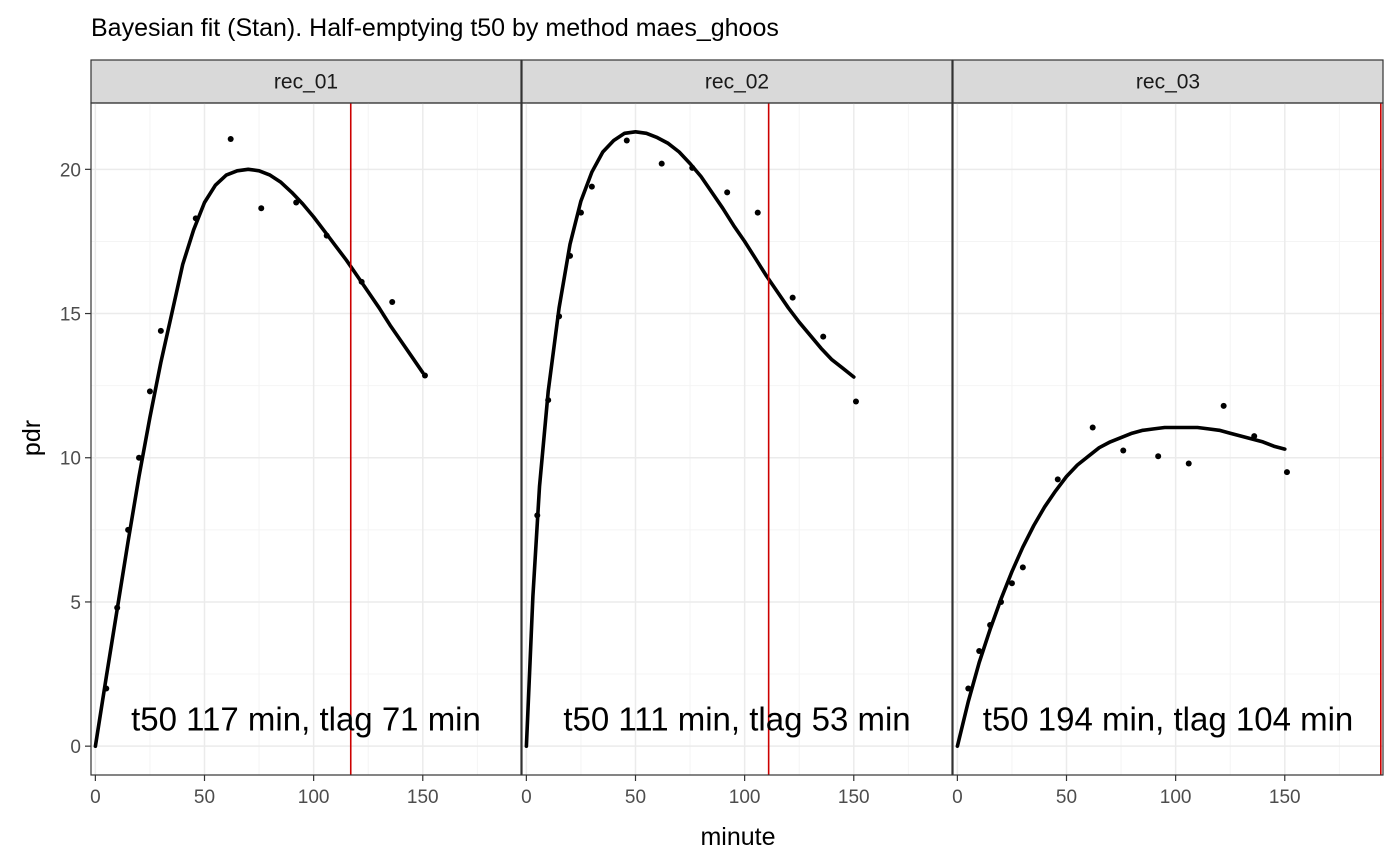  I want to click on strip-label: rec_02, so click(737, 82).